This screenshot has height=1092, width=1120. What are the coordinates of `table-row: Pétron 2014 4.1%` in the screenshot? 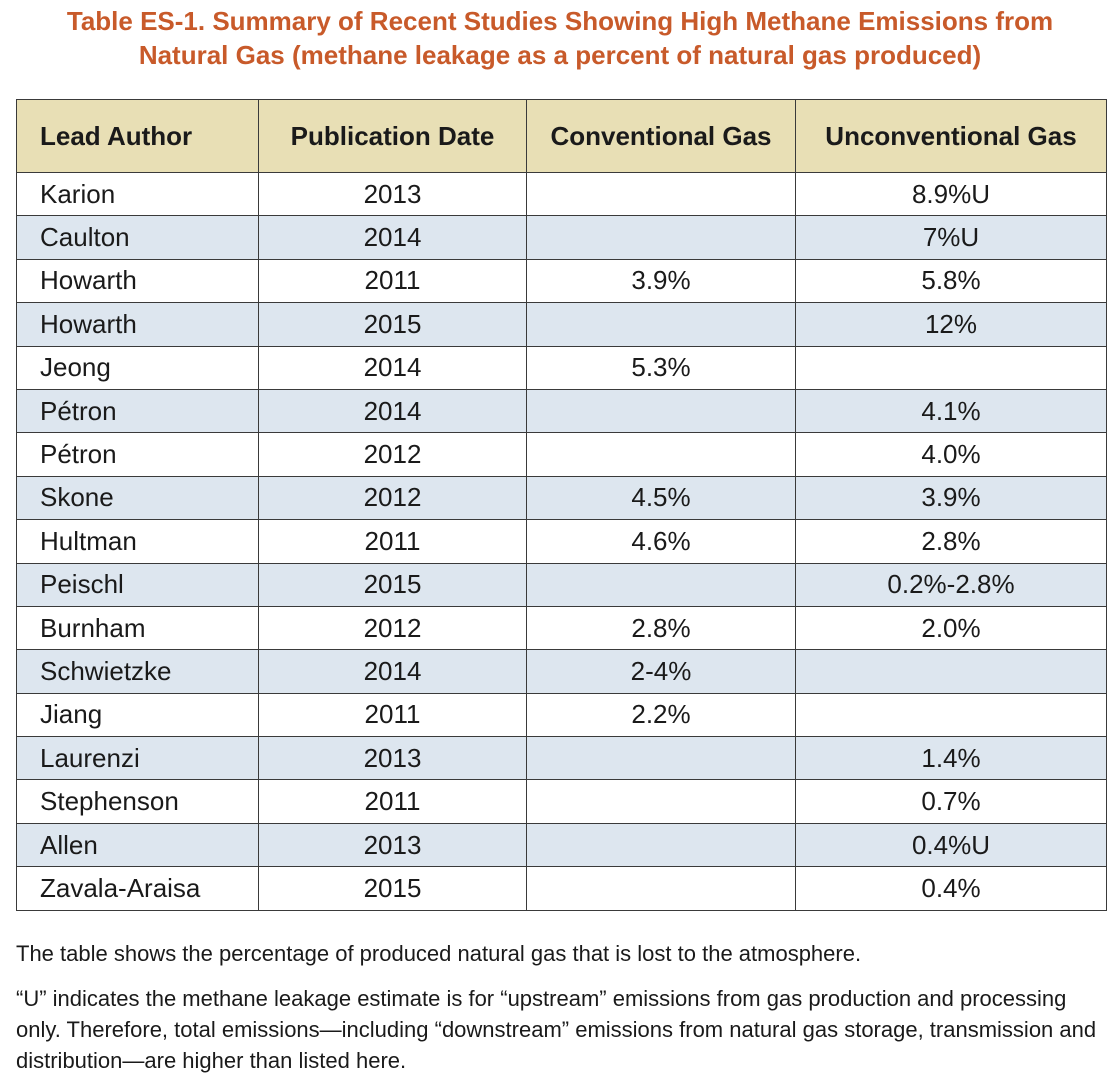 It's located at (561, 411).